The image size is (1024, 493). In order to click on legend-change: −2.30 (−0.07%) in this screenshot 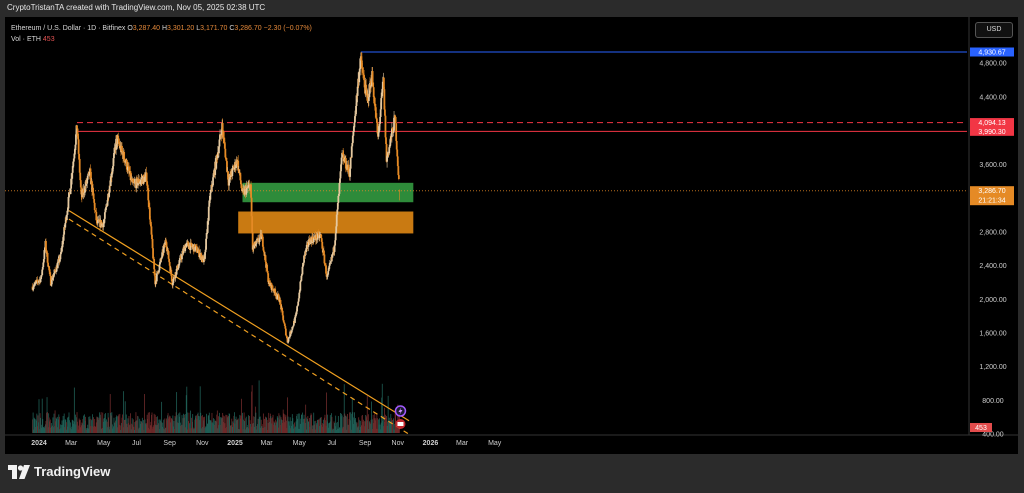, I will do `click(287, 28)`.